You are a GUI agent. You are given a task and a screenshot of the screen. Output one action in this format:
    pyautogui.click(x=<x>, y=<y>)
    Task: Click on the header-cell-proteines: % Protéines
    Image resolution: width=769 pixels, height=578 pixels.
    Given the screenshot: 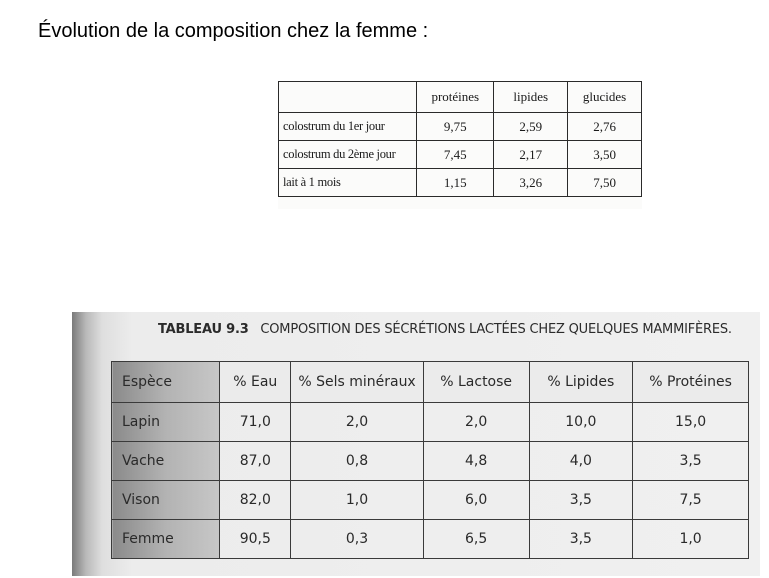 What is the action you would take?
    pyautogui.click(x=690, y=382)
    